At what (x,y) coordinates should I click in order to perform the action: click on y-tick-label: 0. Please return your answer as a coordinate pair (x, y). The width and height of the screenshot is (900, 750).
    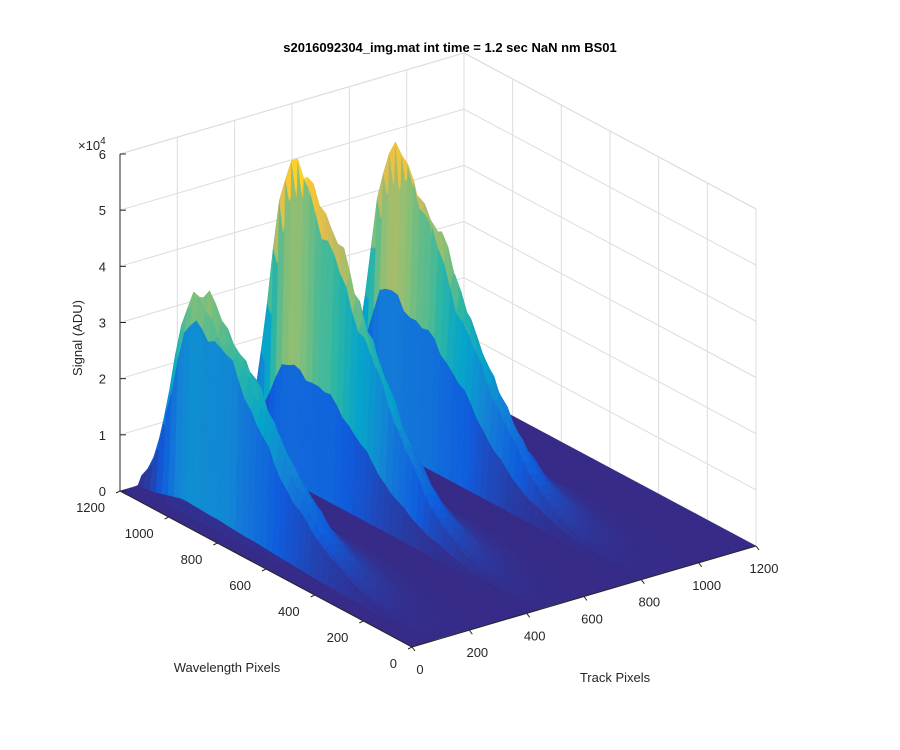
    Looking at the image, I should click on (393, 663).